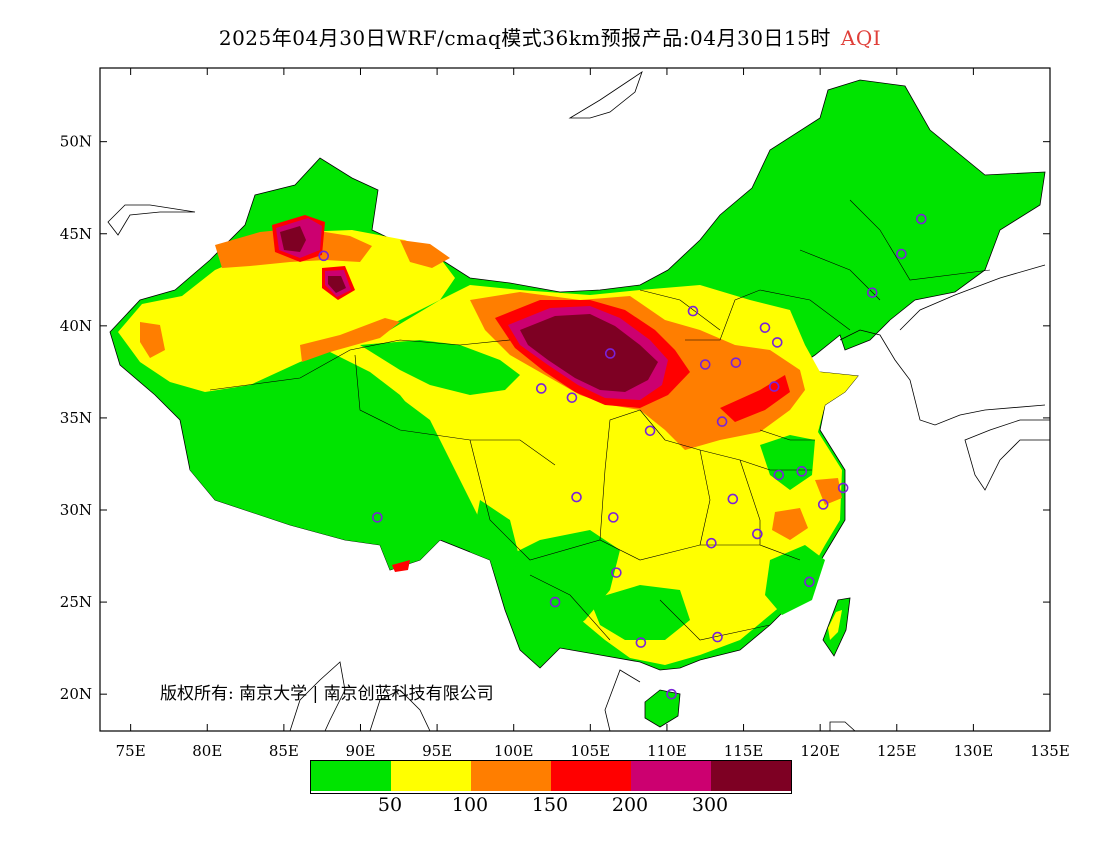 The width and height of the screenshot is (1100, 854). I want to click on title-text: 2025年04月30日WRF/cmaq模式36km预报产品:04月30日15时, so click(524, 38).